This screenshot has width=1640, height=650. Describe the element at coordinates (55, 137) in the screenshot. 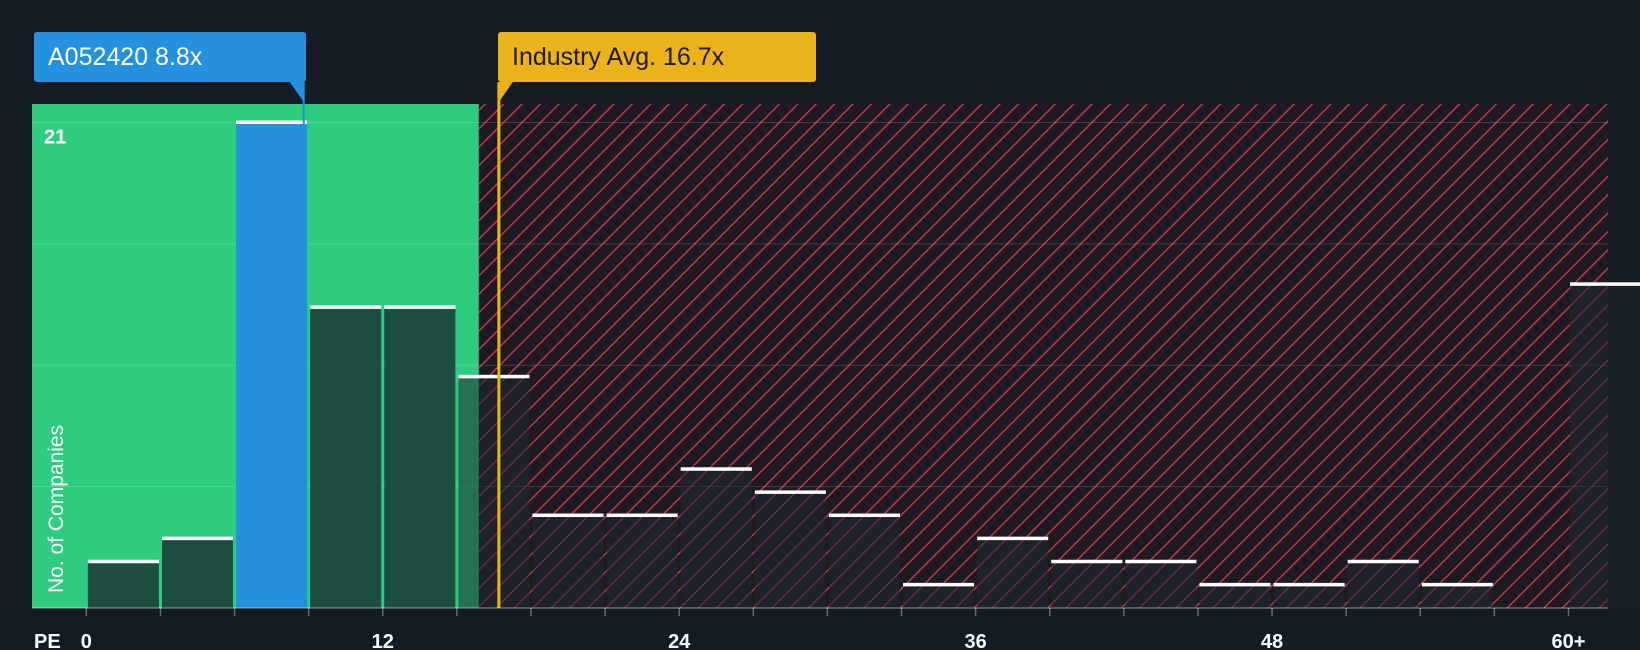

I see `y-tick-label: 21` at that location.